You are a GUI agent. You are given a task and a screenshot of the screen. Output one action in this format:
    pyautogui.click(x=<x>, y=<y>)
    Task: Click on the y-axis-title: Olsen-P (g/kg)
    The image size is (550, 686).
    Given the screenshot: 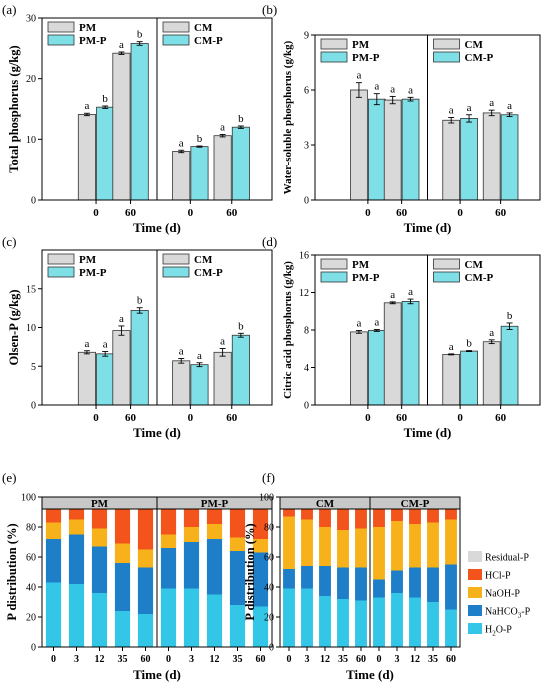 What is the action you would take?
    pyautogui.click(x=14, y=327)
    